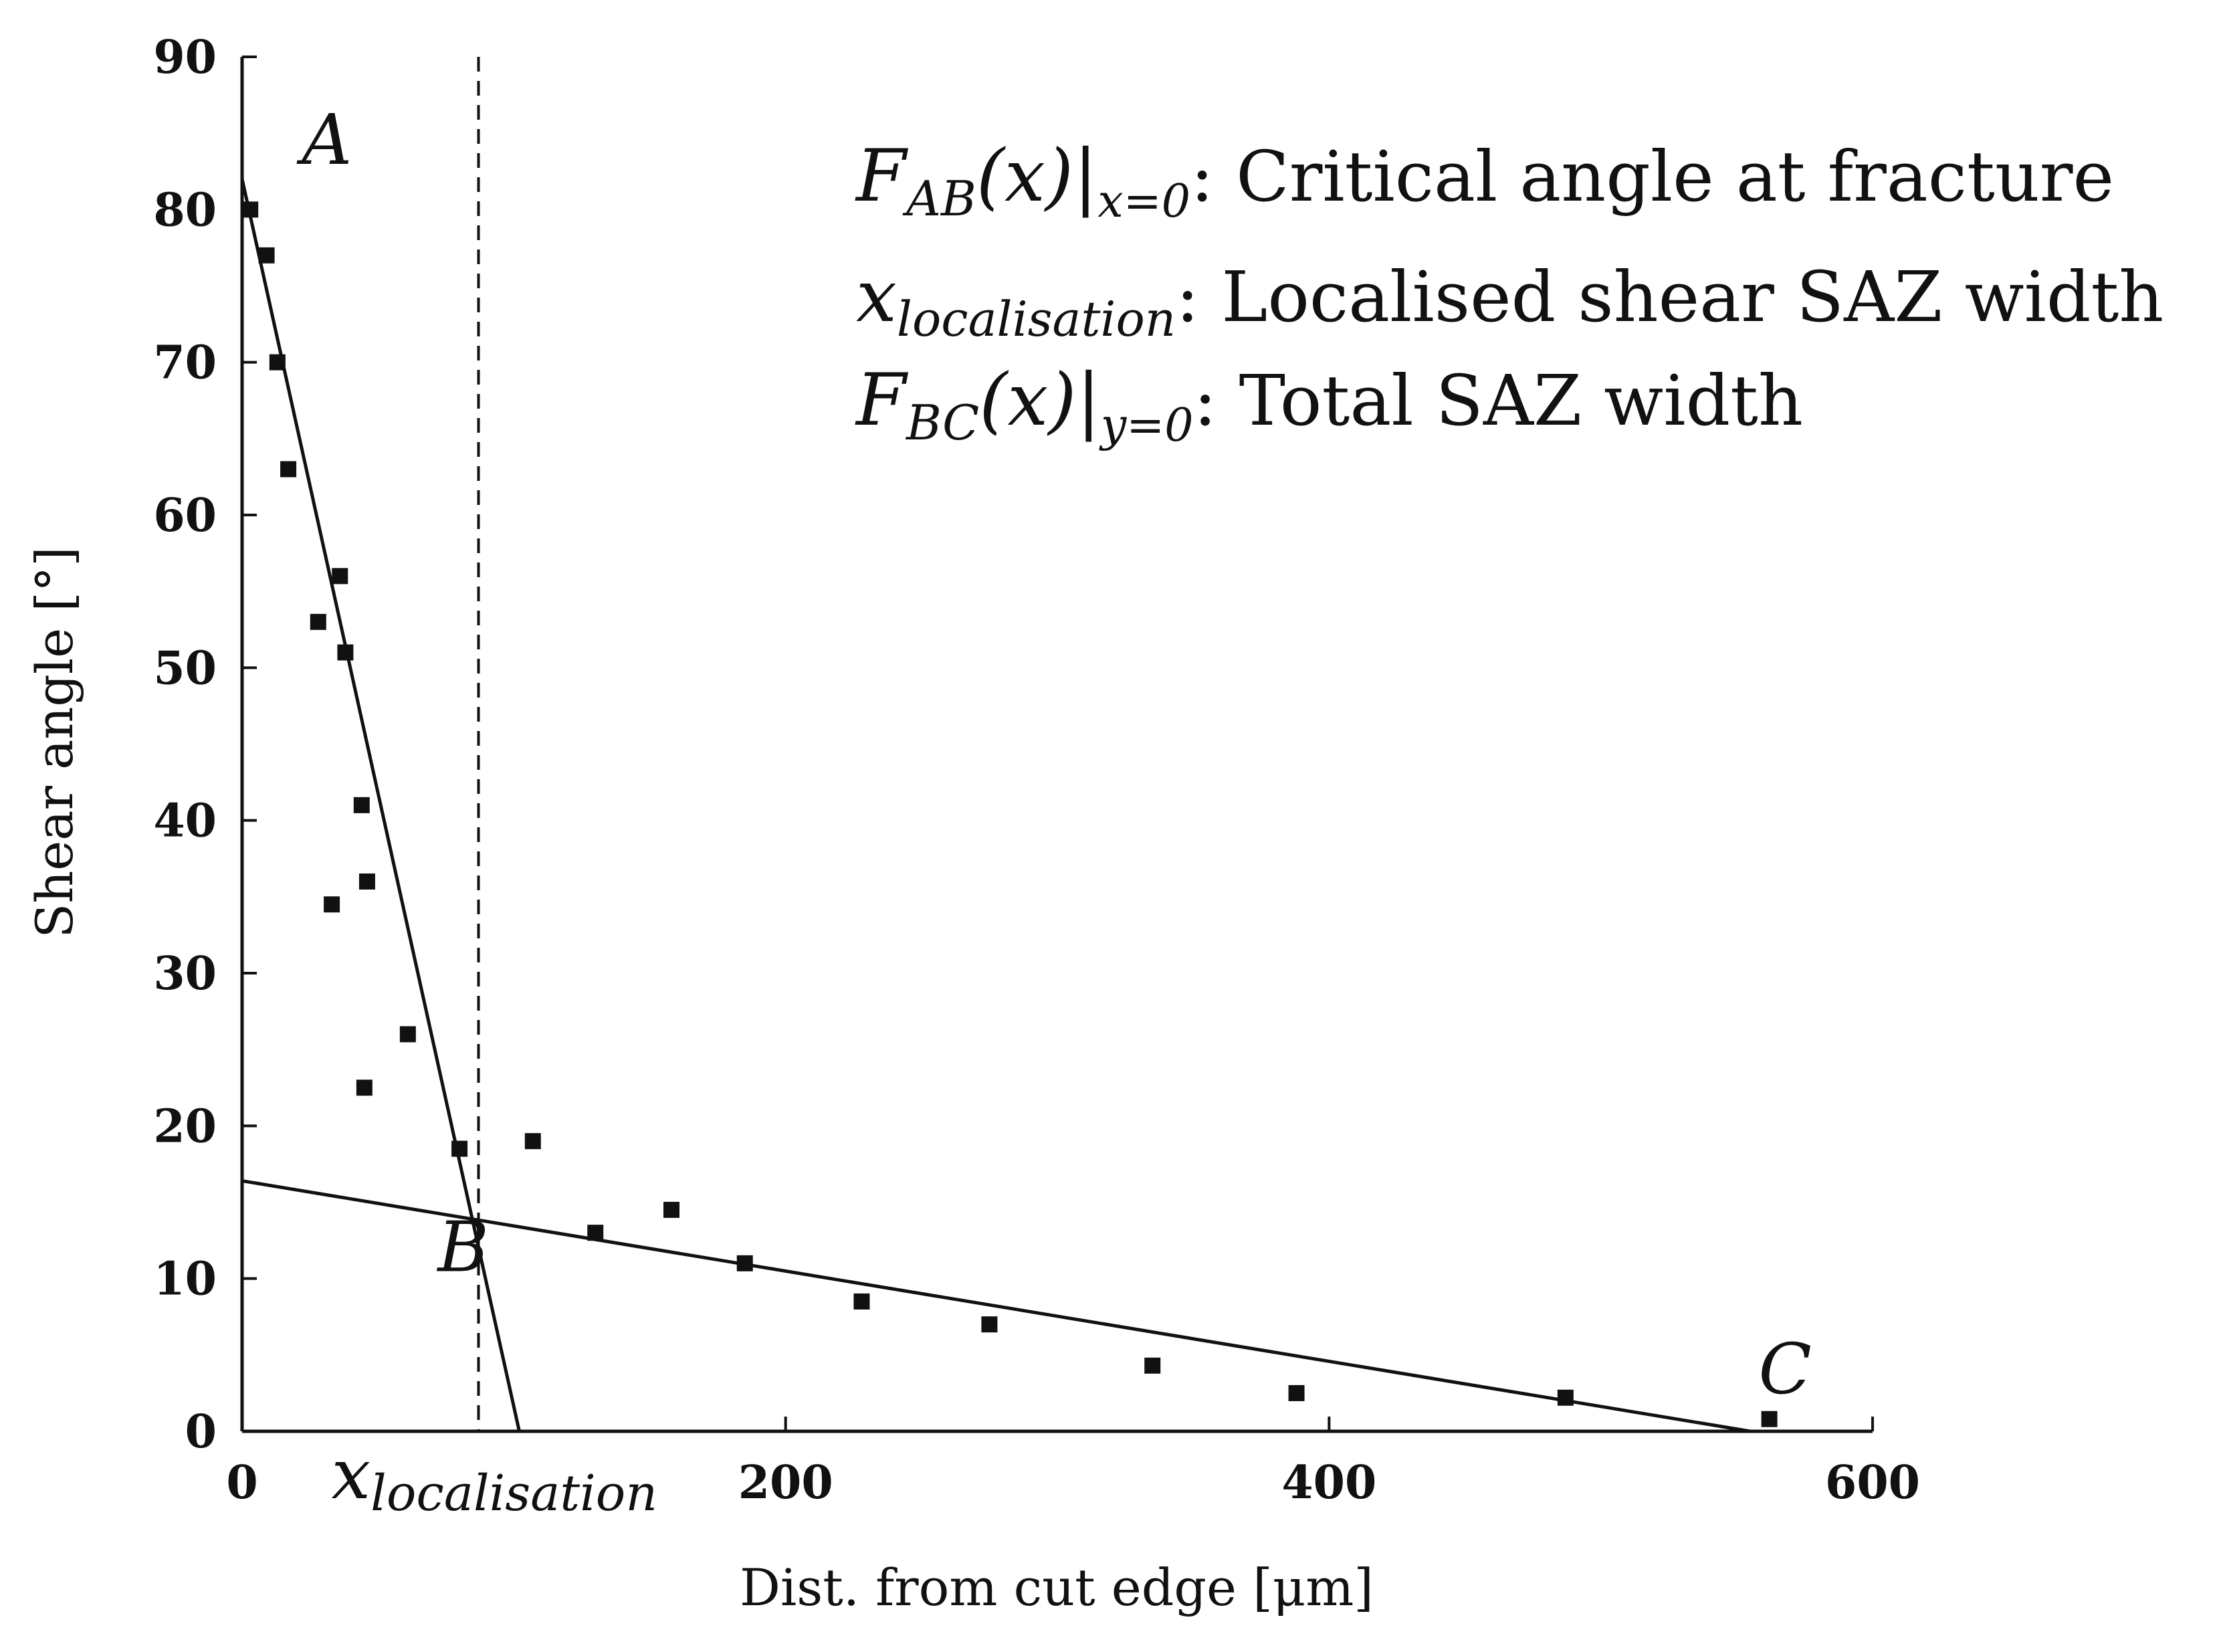  I want to click on x-tick-label: 0, so click(241, 1483).